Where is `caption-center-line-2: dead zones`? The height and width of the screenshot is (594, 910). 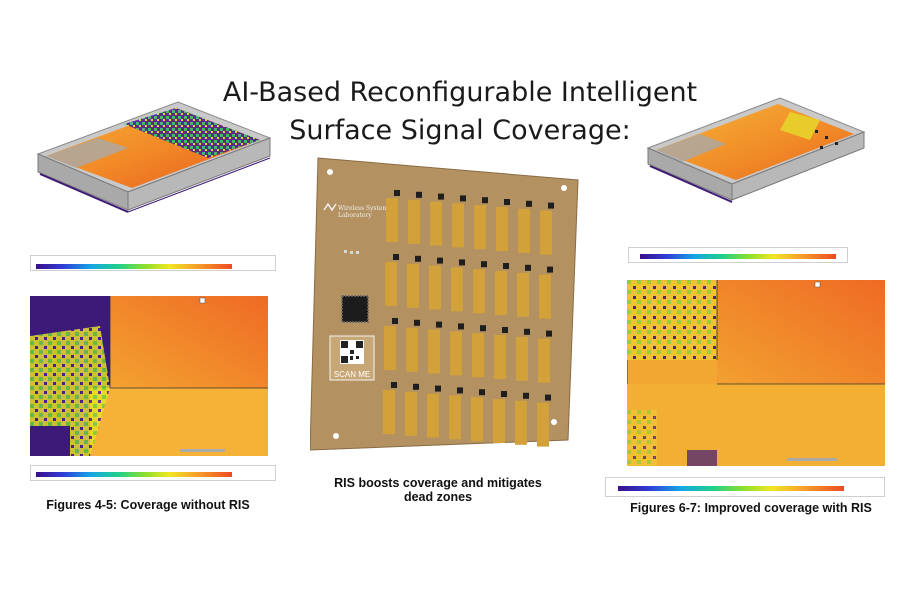 caption-center-line-2: dead zones is located at coordinates (438, 497).